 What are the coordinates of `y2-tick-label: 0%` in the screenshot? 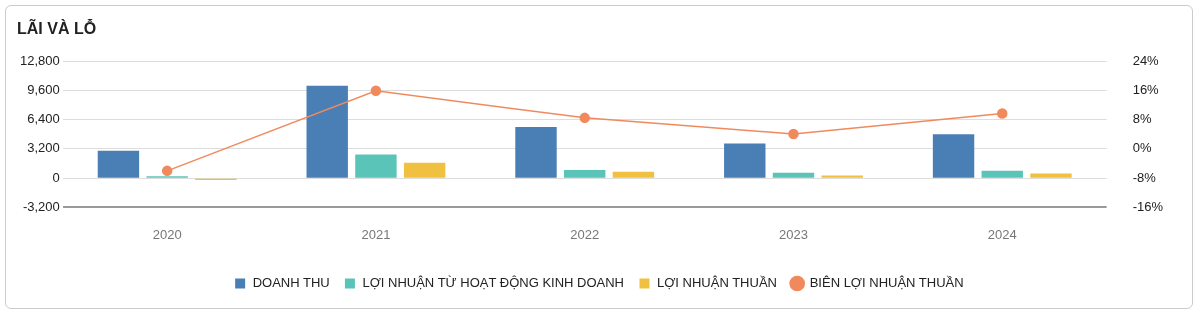 It's located at (1142, 148).